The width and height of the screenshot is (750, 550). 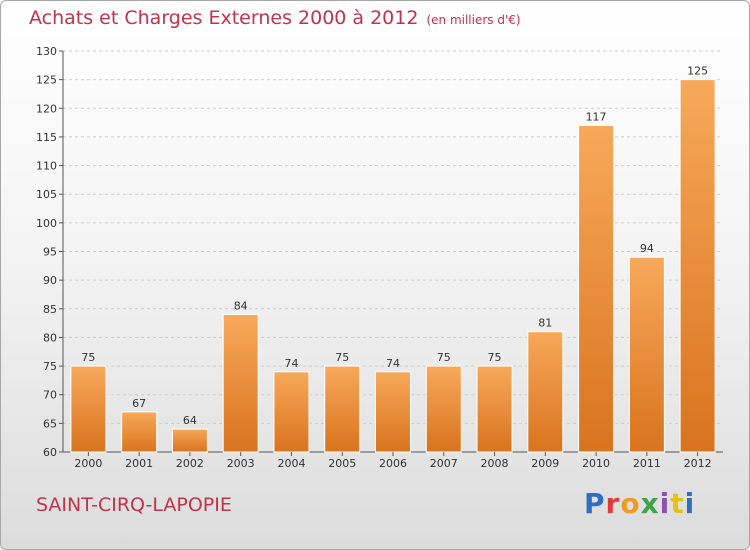 I want to click on x-tick-label: 2001, so click(x=139, y=463).